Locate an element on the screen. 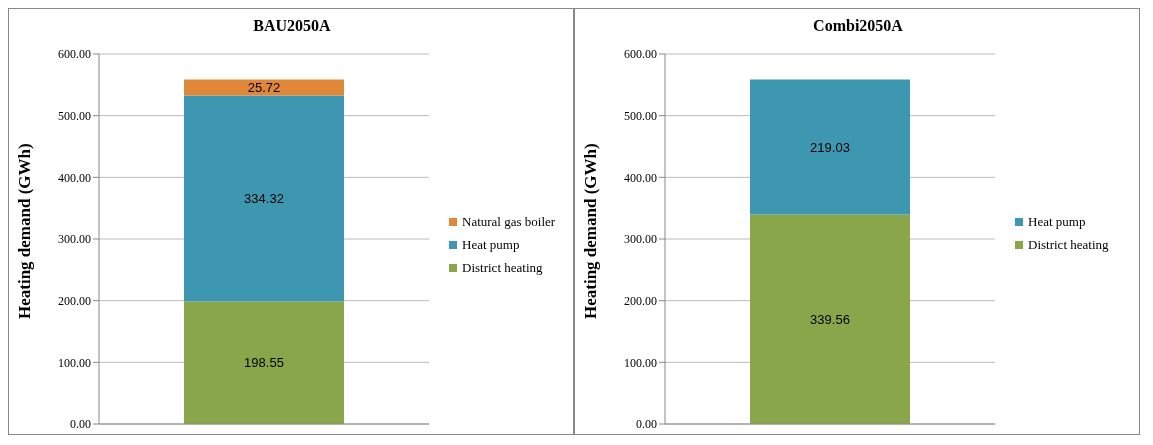  data-label: 198.55 is located at coordinates (264, 363).